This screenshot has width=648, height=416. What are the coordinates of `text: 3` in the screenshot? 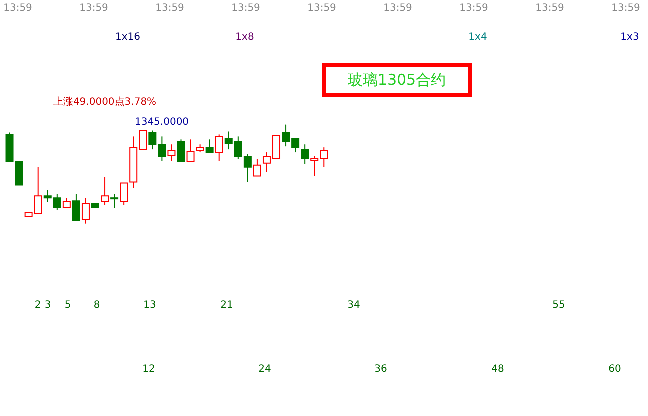 It's located at (48, 305).